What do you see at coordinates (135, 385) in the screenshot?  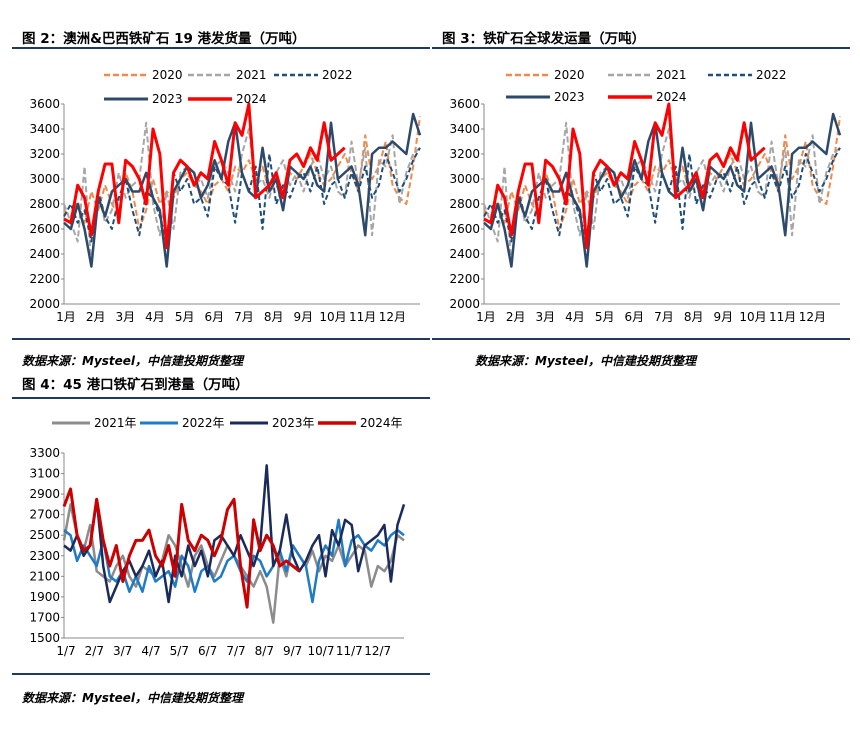 I see `fig4-title: 图 4：45 港口铁矿石到港量（万吨）` at bounding box center [135, 385].